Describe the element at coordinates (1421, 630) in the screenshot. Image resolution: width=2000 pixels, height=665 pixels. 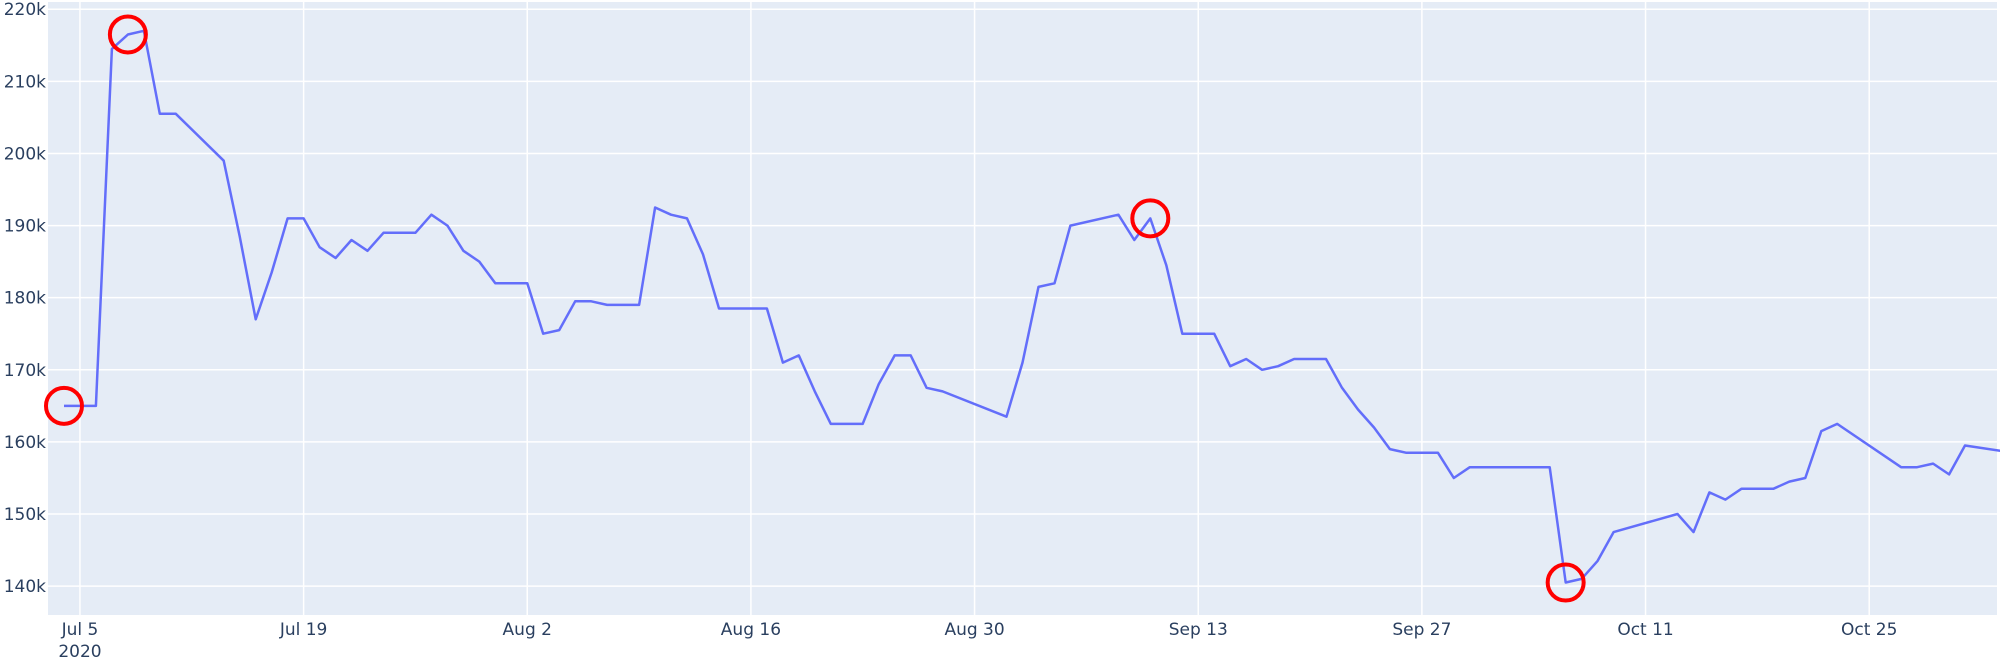
I see `x-tick-label: Sep 27` at that location.